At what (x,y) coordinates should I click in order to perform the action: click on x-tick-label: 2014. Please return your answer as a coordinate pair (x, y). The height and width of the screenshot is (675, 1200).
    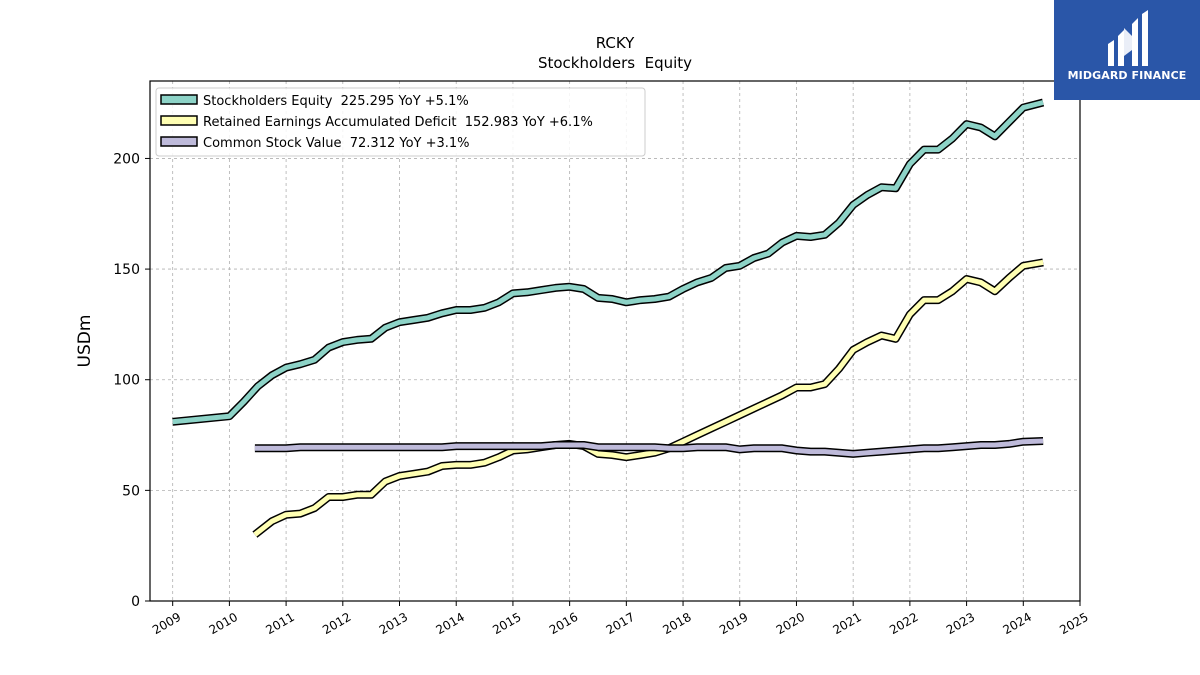
    Looking at the image, I should click on (449, 623).